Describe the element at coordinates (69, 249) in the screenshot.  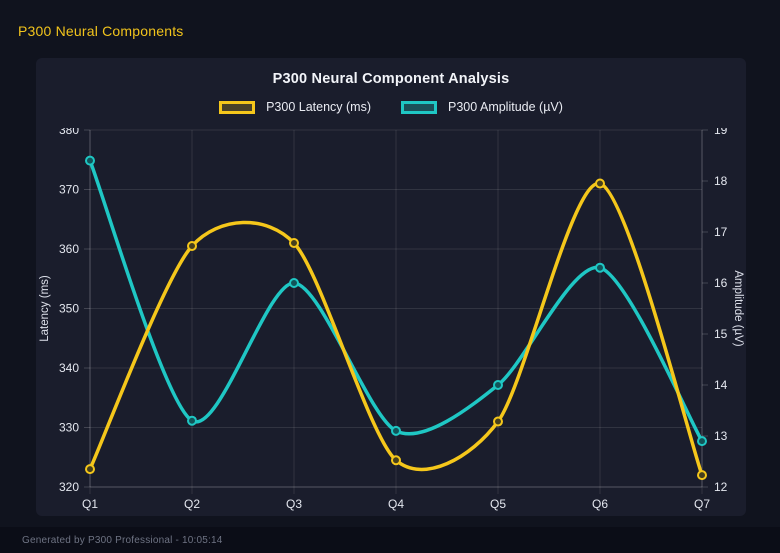
I see `svg-text: 360` at that location.